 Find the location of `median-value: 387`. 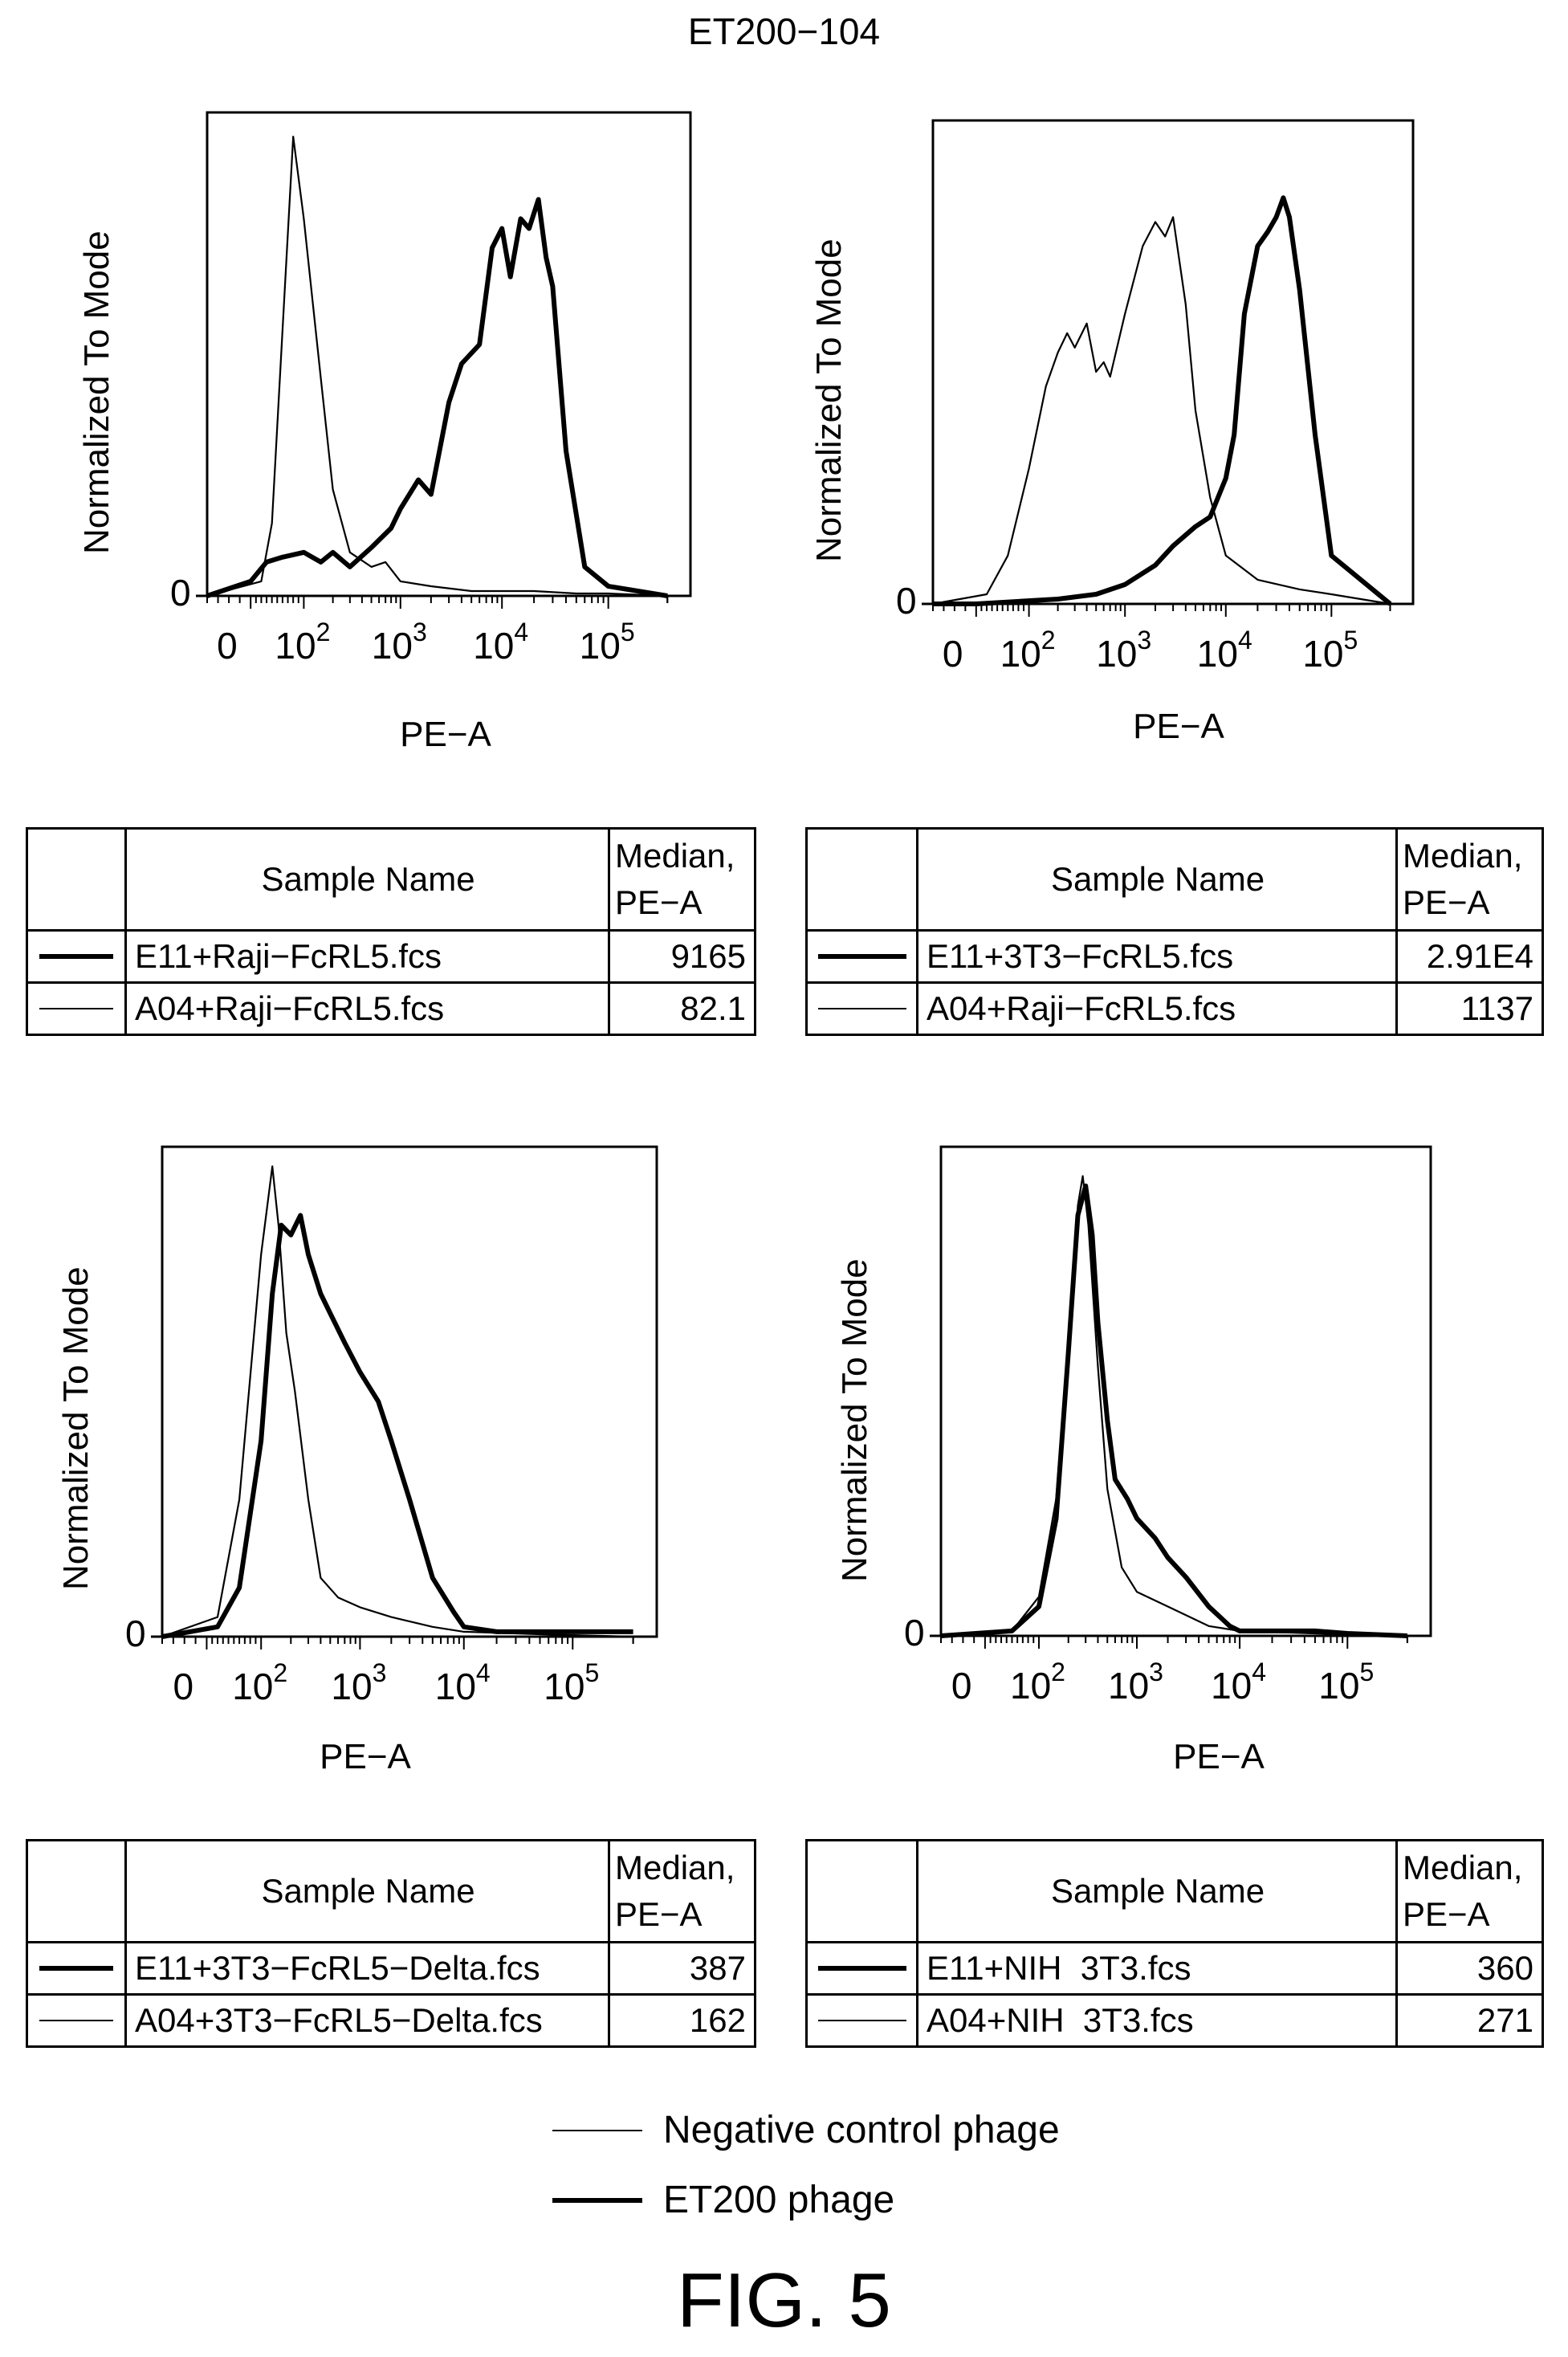

median-value: 387 is located at coordinates (682, 1968).